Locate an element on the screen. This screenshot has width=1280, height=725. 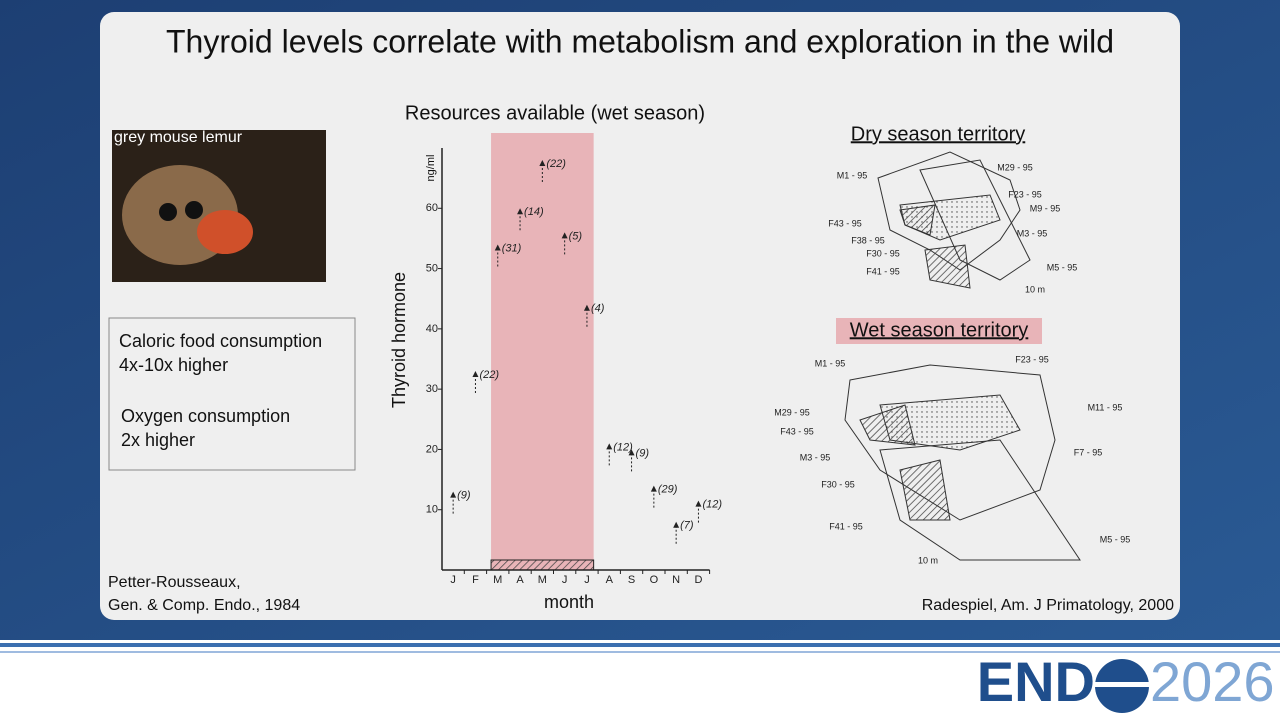
map-label: M11 - 95 is located at coordinates (1105, 407).